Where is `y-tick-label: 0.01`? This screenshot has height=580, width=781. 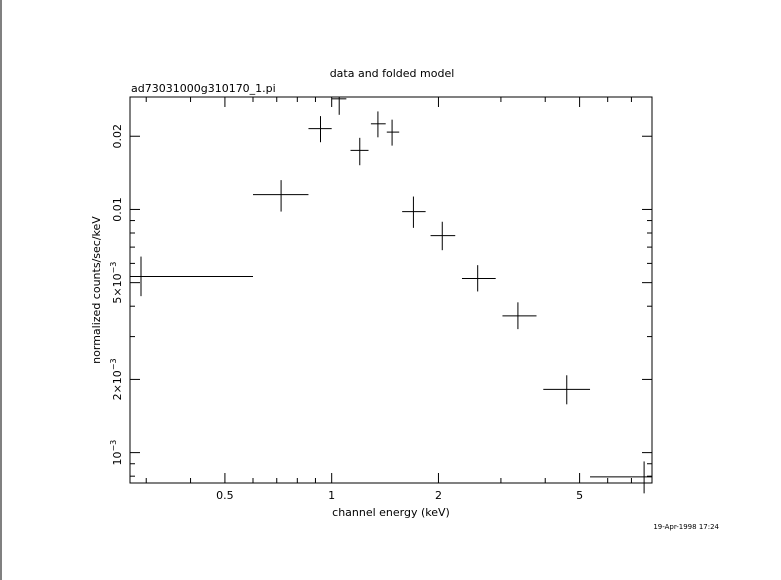
y-tick-label: 0.01 is located at coordinates (117, 209).